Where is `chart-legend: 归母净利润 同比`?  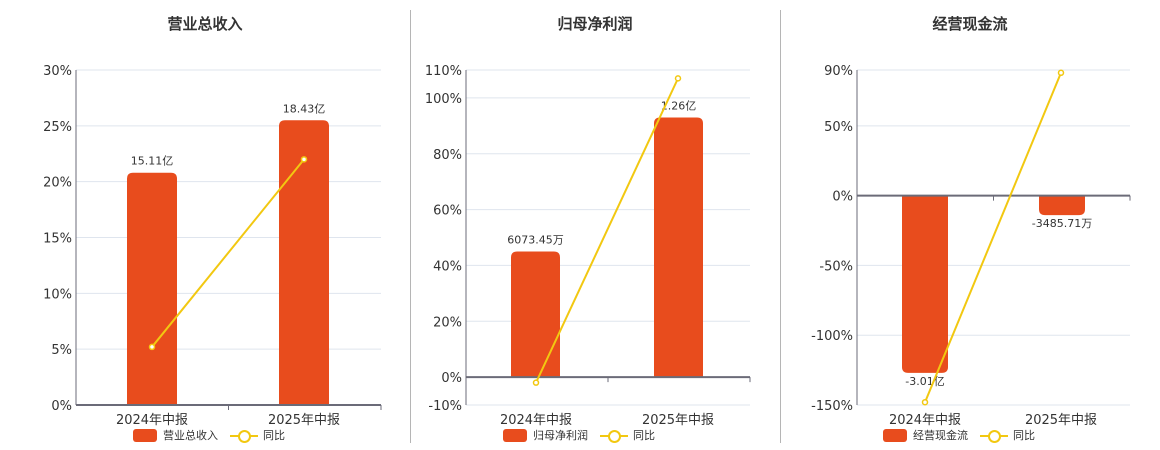 chart-legend: 归母净利润 同比 is located at coordinates (579, 435).